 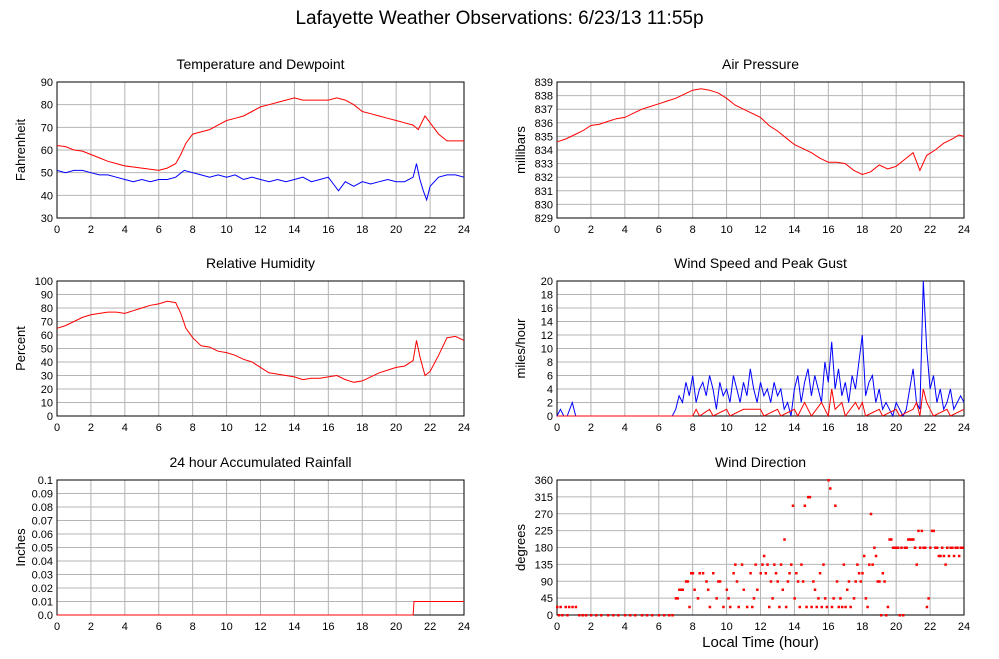 What do you see at coordinates (260, 627) in the screenshot?
I see `rain-xtick-label: 12` at bounding box center [260, 627].